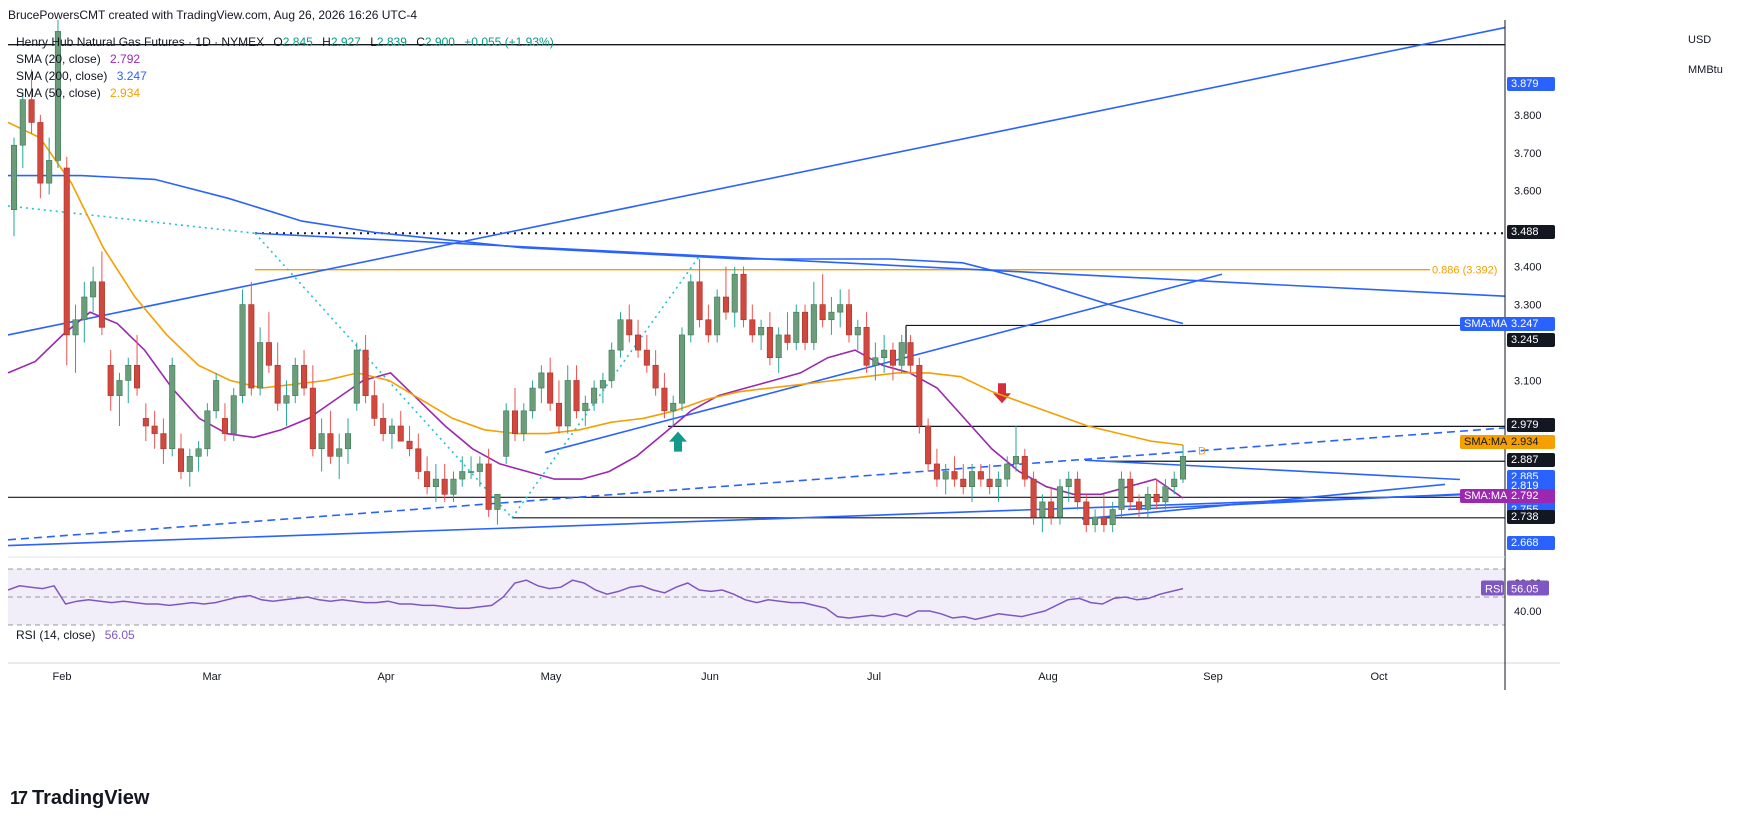 This screenshot has width=1747, height=828. What do you see at coordinates (285, 93) in the screenshot?
I see `legend-sma50: SMA (50, close) 2.934` at bounding box center [285, 93].